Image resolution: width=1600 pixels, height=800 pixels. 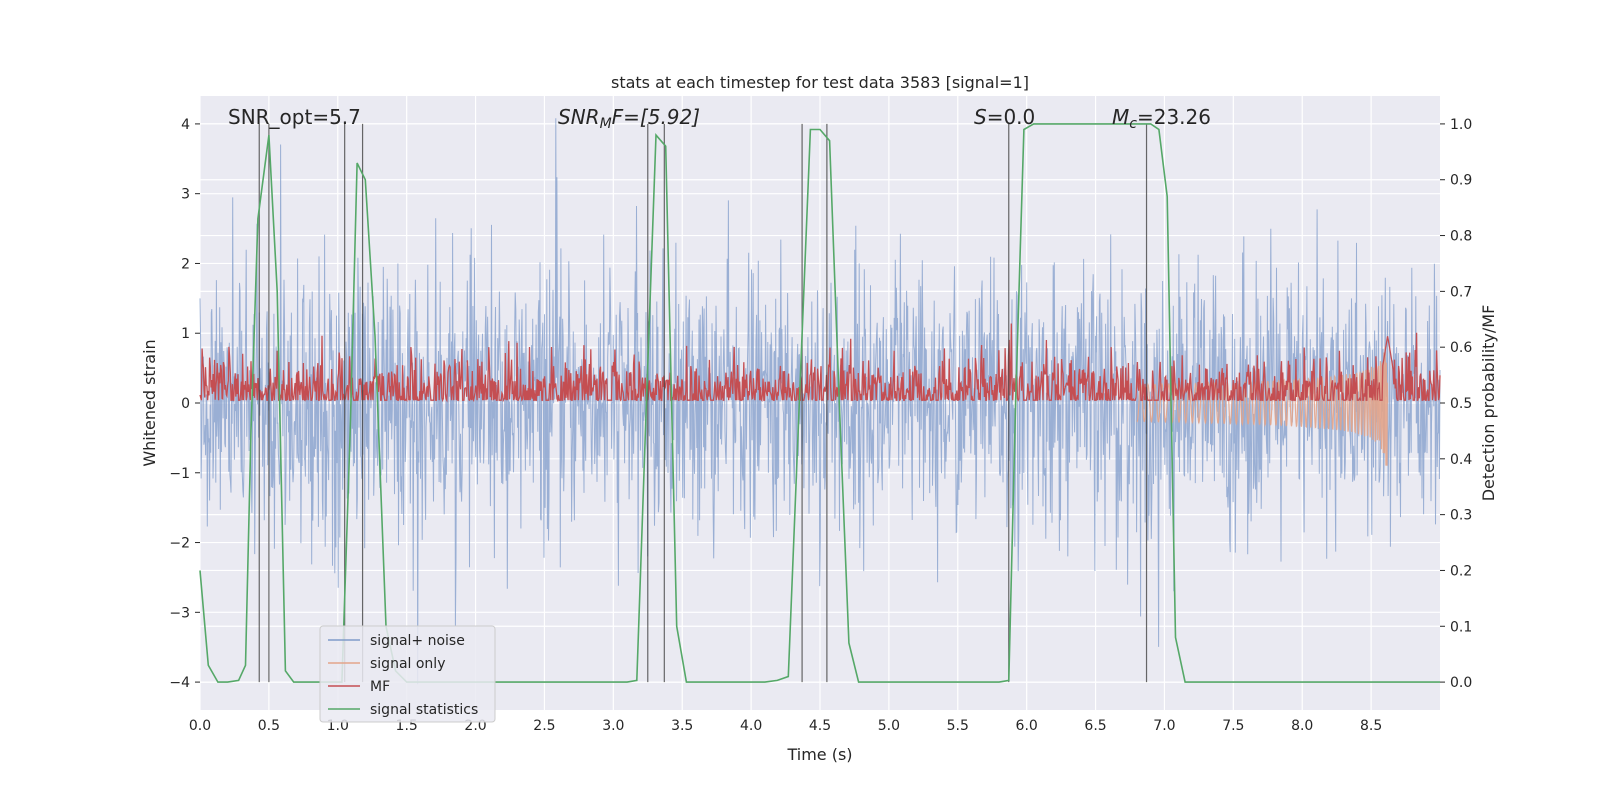 I want to click on y-right-tick-label: 0.5, so click(x=1461, y=404).